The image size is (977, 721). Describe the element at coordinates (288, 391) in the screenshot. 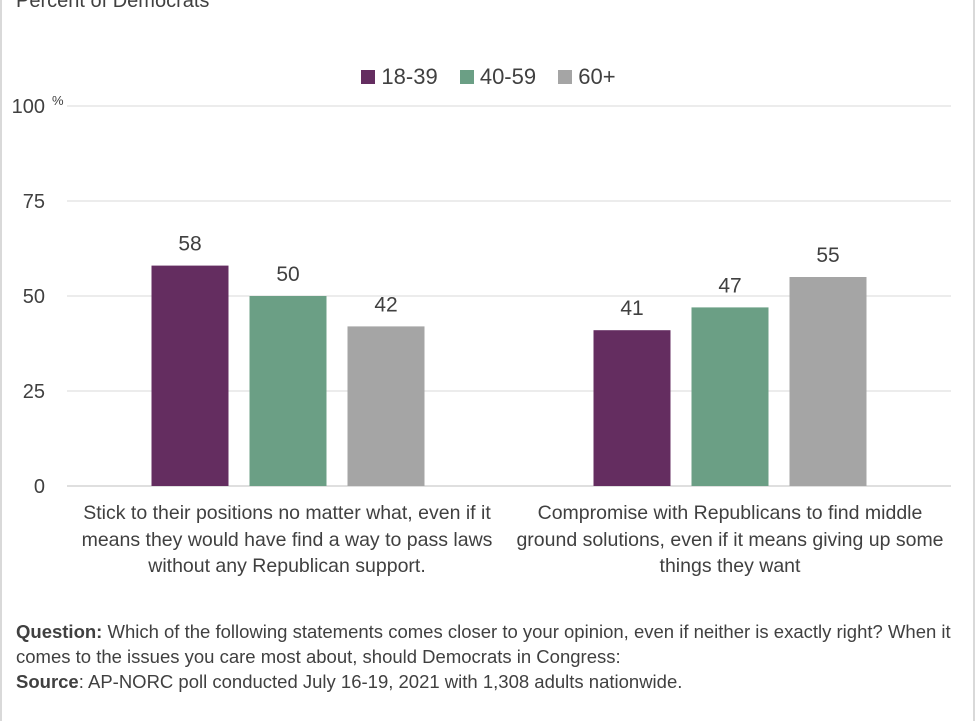

I see `bar-40-59-cat0` at that location.